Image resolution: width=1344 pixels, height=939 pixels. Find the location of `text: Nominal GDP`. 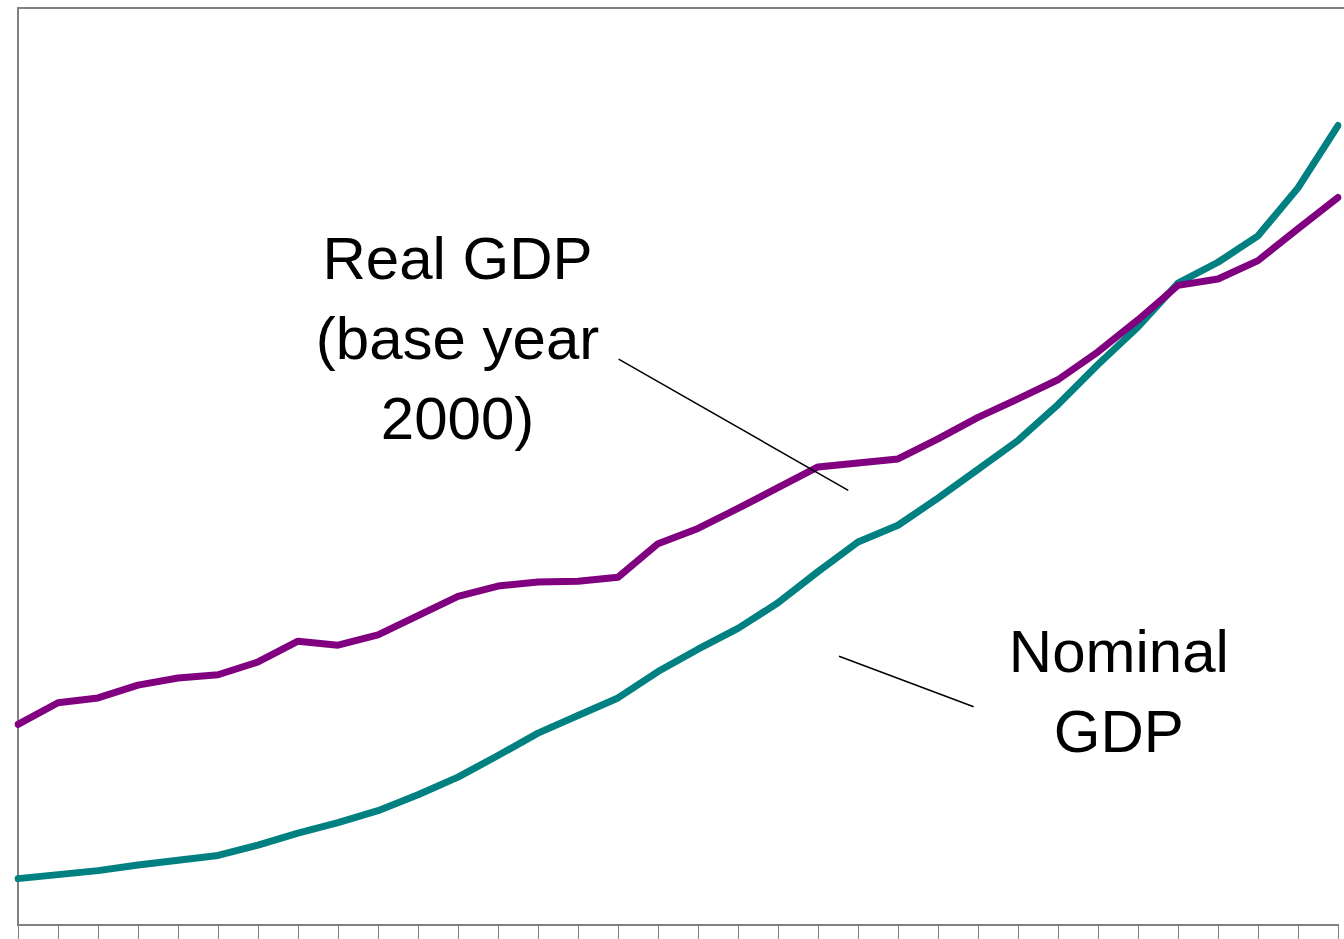

text: Nominal GDP is located at coordinates (1118, 692).